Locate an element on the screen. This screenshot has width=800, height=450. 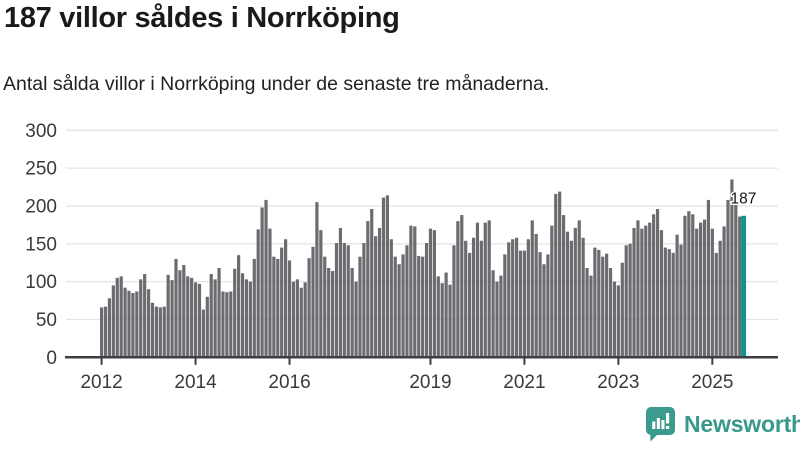
x-axis-label: 2025 is located at coordinates (712, 382).